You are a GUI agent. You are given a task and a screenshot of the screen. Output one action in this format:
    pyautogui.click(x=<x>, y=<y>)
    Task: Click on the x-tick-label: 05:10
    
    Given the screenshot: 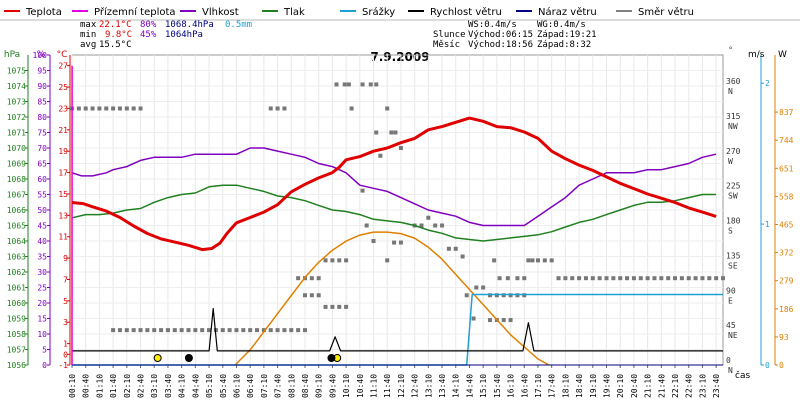 What is the action you would take?
    pyautogui.click(x=209, y=386)
    